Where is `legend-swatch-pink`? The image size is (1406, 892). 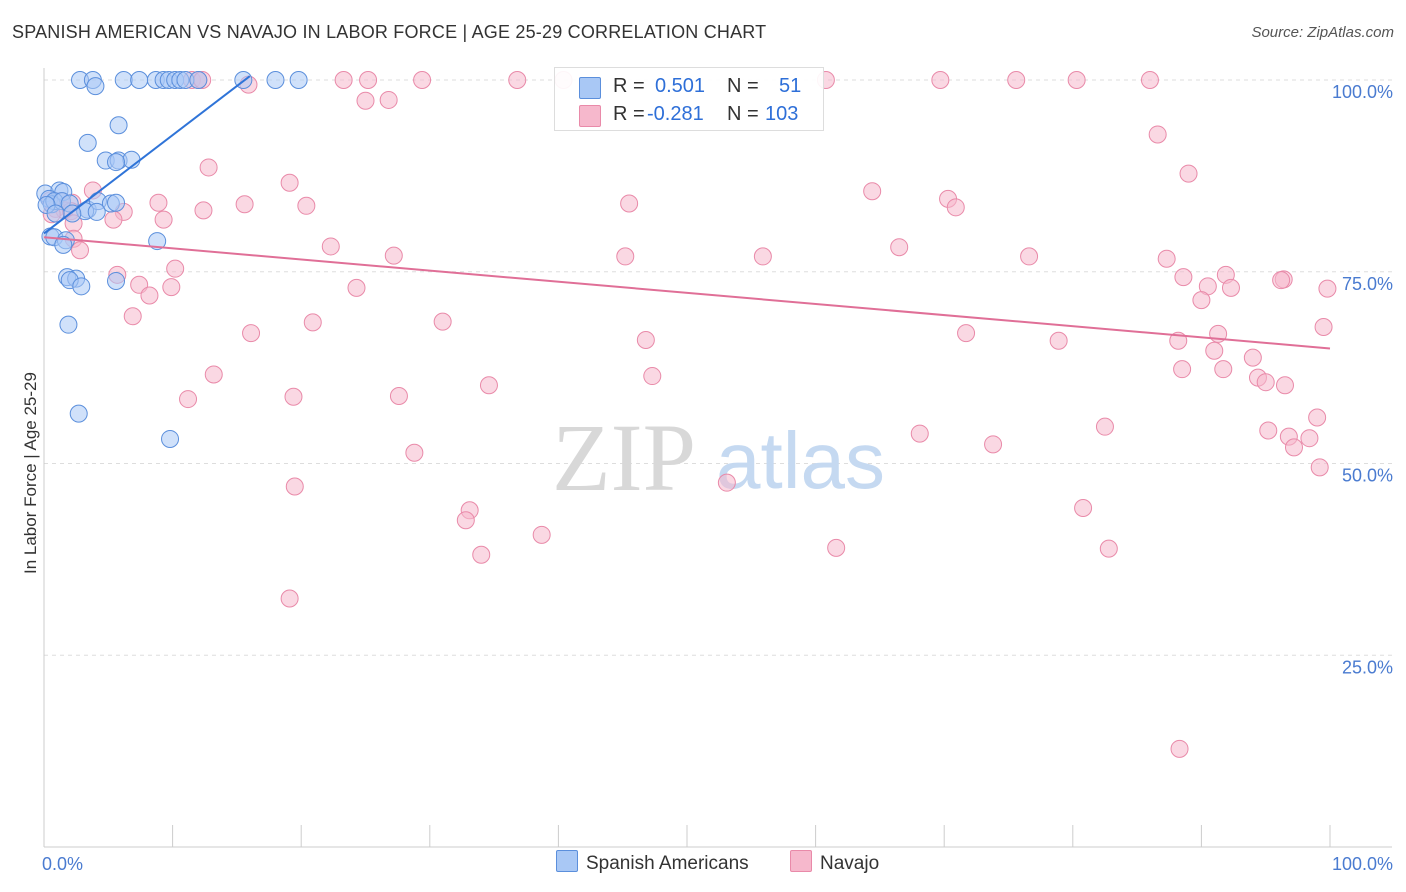
legend-swatch-pink is located at coordinates (801, 861).